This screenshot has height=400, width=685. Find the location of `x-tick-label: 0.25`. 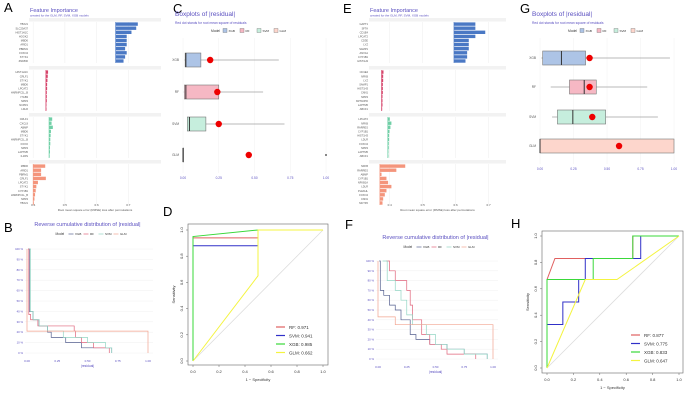

x-tick-label: 0.25 is located at coordinates (407, 367).